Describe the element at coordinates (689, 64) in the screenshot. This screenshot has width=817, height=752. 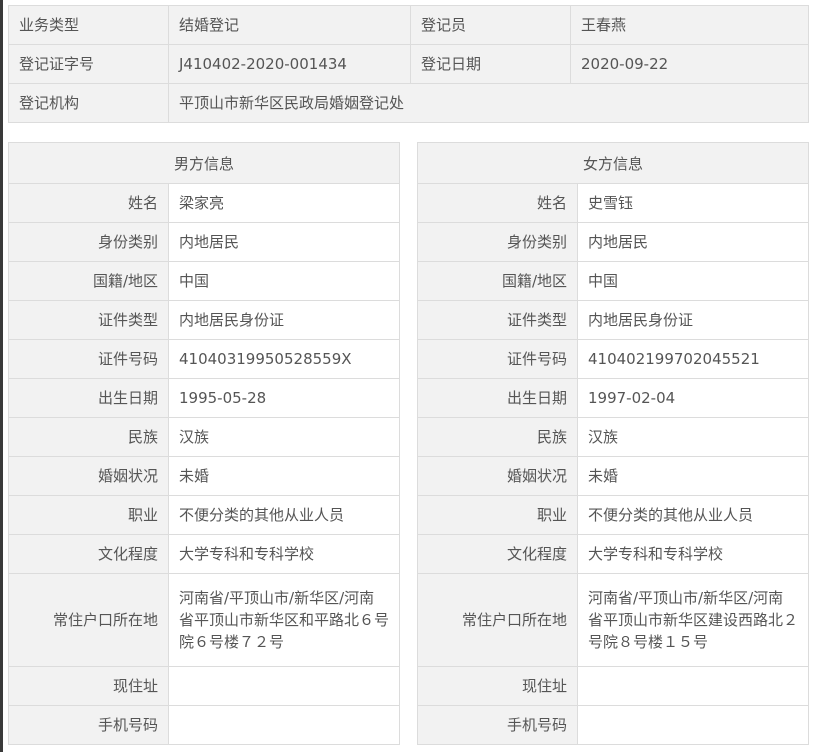
I see `date-value: 2020-09-22` at that location.